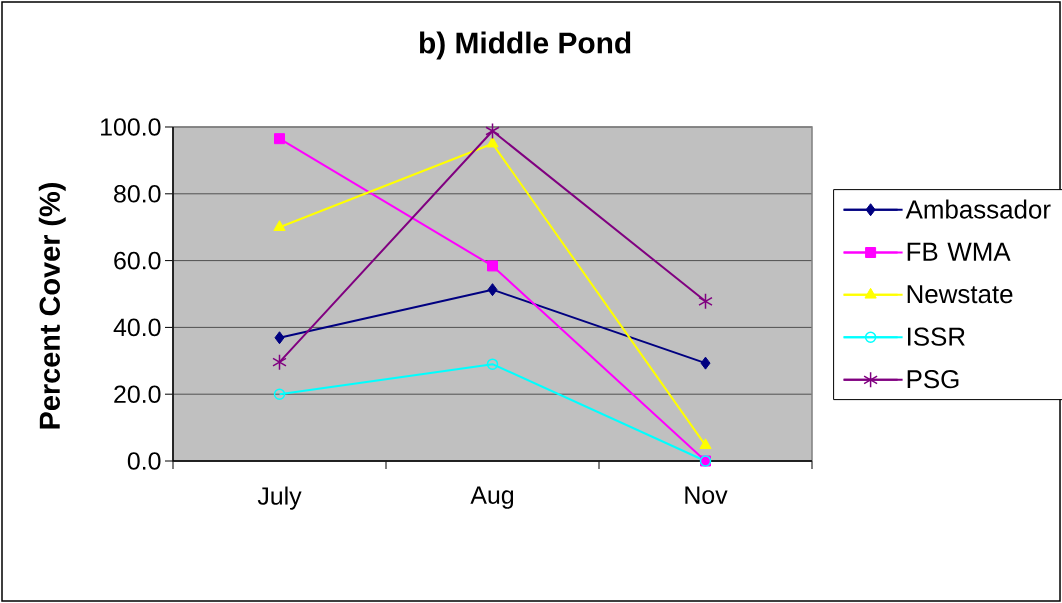  I want to click on y-tick-label: 100.0, so click(131, 127).